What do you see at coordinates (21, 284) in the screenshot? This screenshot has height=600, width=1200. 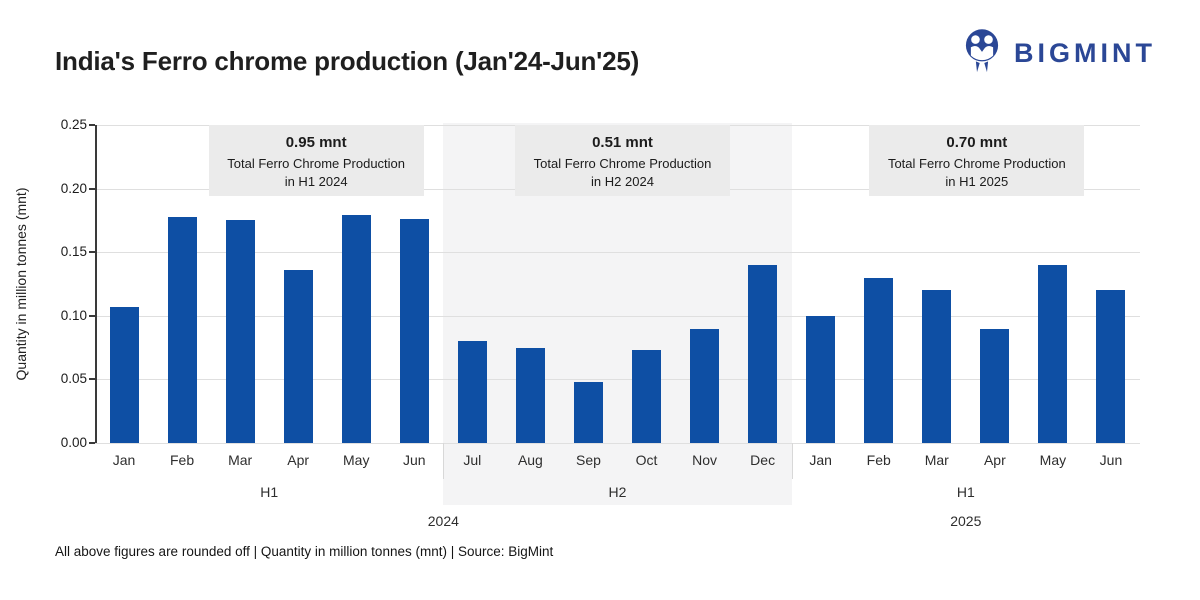 I see `y-axis-title: Quantity in million tonnes (mnt)` at bounding box center [21, 284].